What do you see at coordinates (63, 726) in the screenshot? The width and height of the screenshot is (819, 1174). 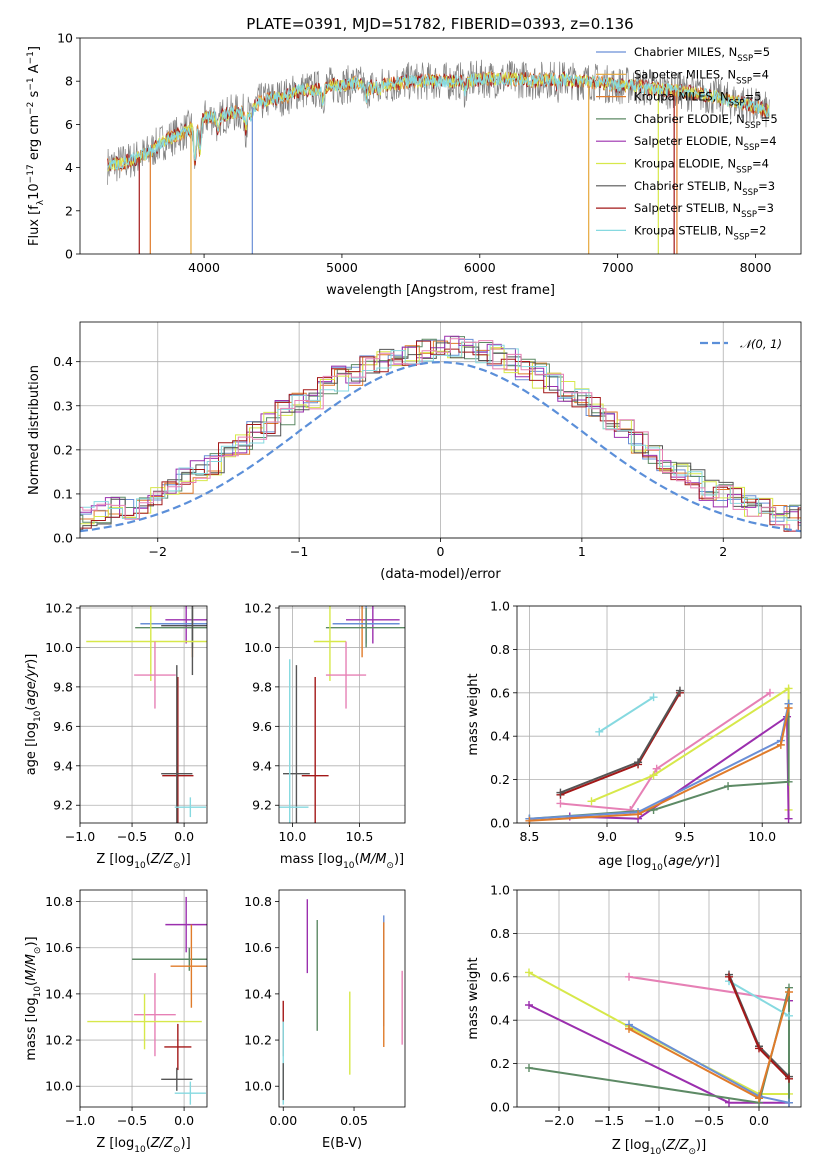 I see `y-tick-label: 9.6` at bounding box center [63, 726].